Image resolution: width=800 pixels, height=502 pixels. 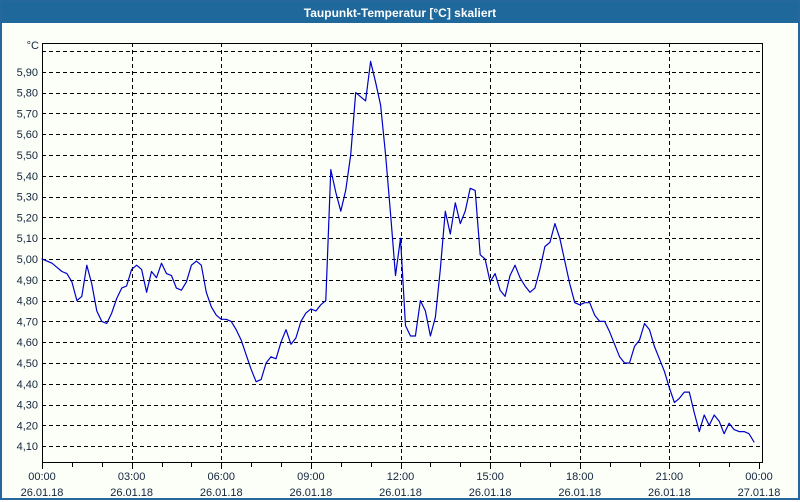 I want to click on y-tick-label: 4,10, so click(x=27, y=447).